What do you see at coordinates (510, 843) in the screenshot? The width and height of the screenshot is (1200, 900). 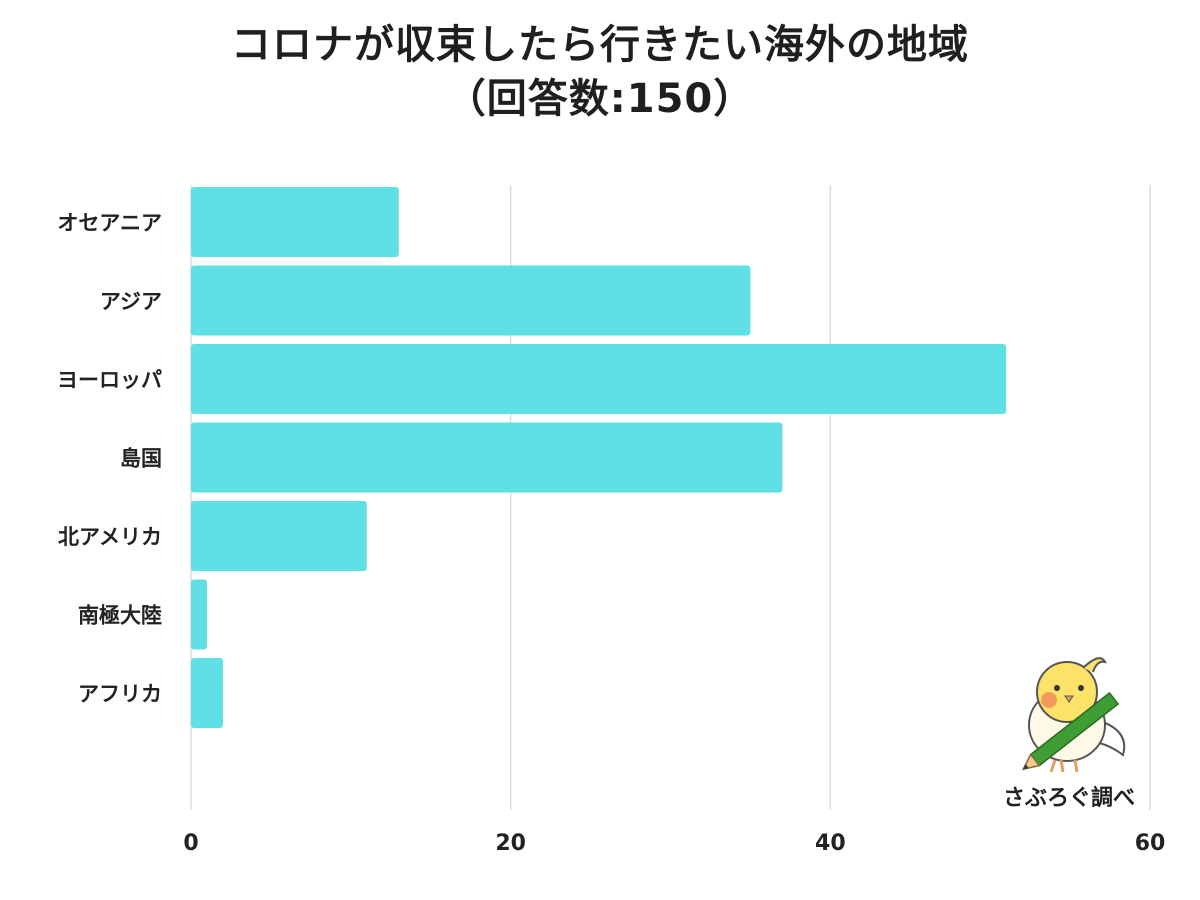 I see `x-tick-label: 20` at bounding box center [510, 843].